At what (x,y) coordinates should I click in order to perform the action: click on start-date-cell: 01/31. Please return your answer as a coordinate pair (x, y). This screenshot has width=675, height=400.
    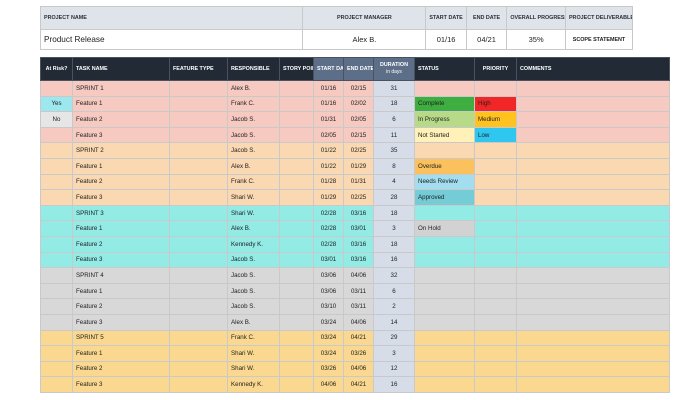
    Looking at the image, I should click on (328, 119).